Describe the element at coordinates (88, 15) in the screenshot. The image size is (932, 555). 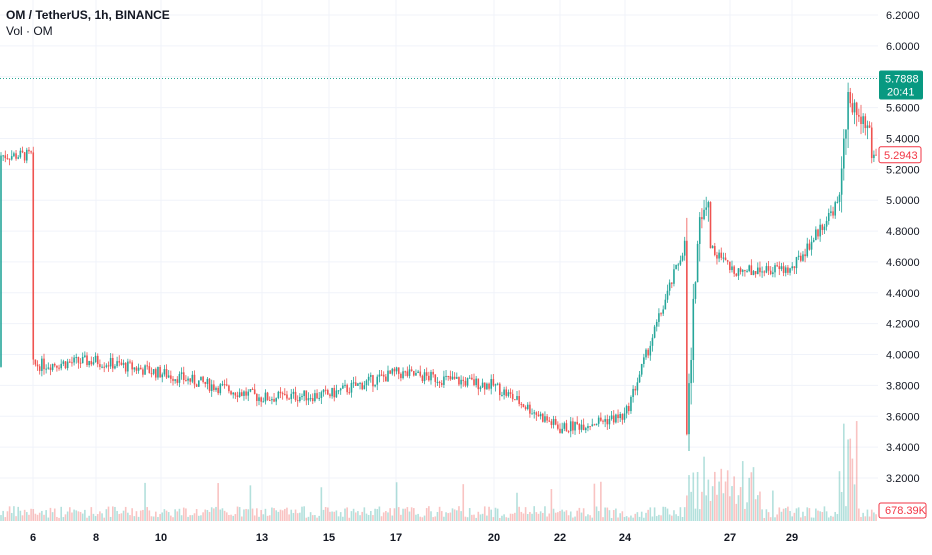
I see `symbol-title: OM / TetherUS, 1h, BINANCE` at that location.